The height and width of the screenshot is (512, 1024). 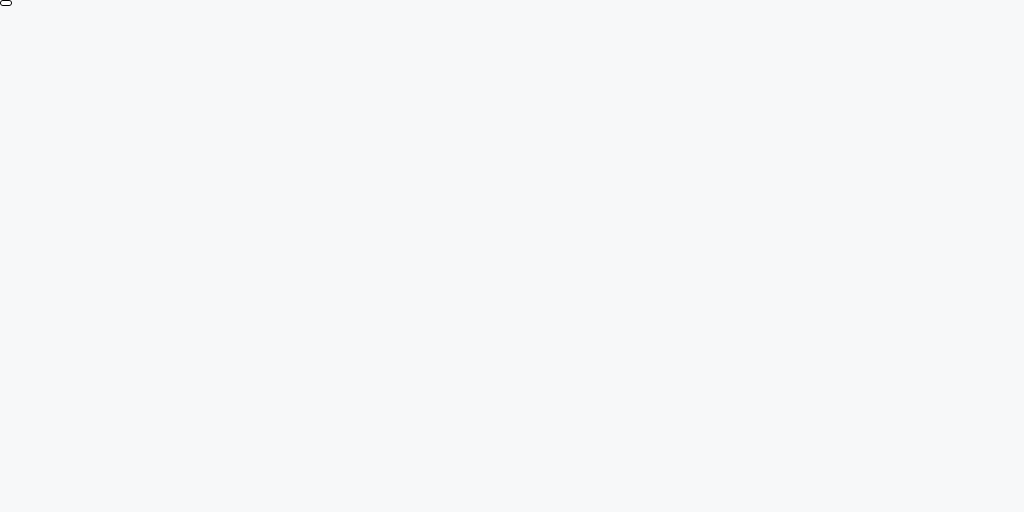 What do you see at coordinates (1000, 244) in the screenshot?
I see `right-price-scale` at bounding box center [1000, 244].